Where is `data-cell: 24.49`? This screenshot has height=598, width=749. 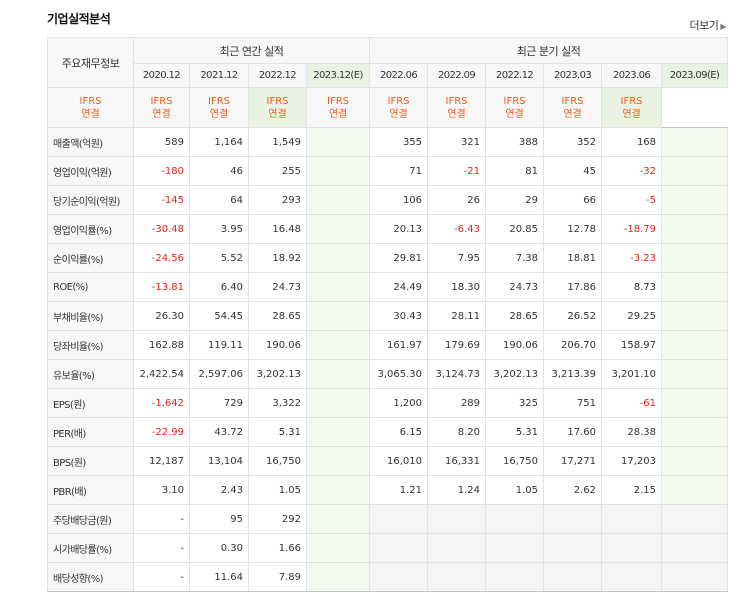 data-cell: 24.49 is located at coordinates (399, 287).